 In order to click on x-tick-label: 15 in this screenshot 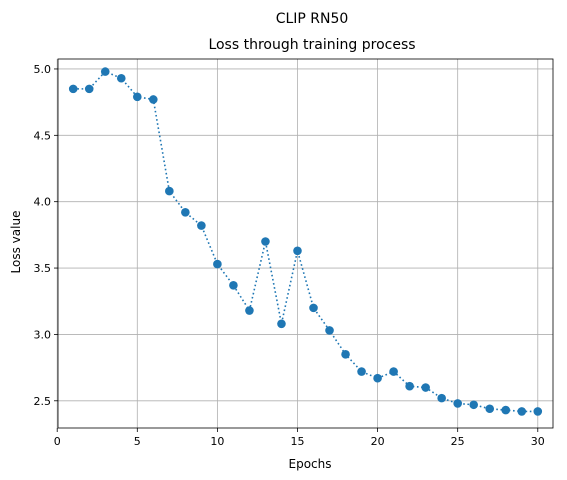, I will do `click(297, 441)`.